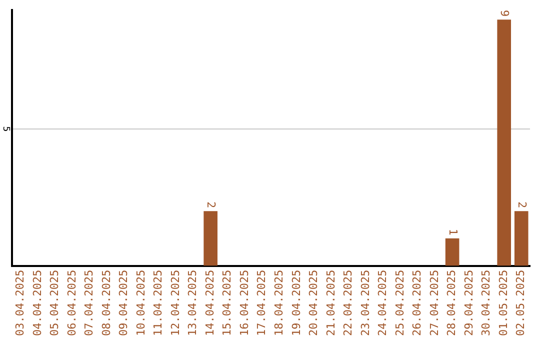 The height and width of the screenshot is (340, 540). I want to click on x-tick-label: 19.04.2025, so click(296, 303).